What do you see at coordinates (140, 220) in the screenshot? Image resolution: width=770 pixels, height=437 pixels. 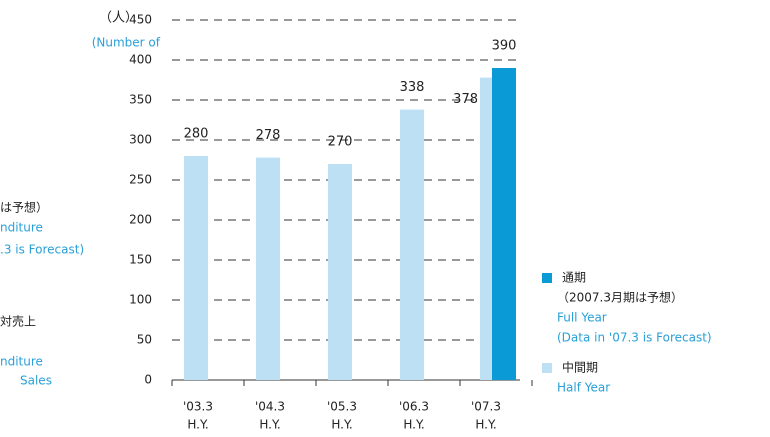 I see `y-tick-label: 200` at bounding box center [140, 220].